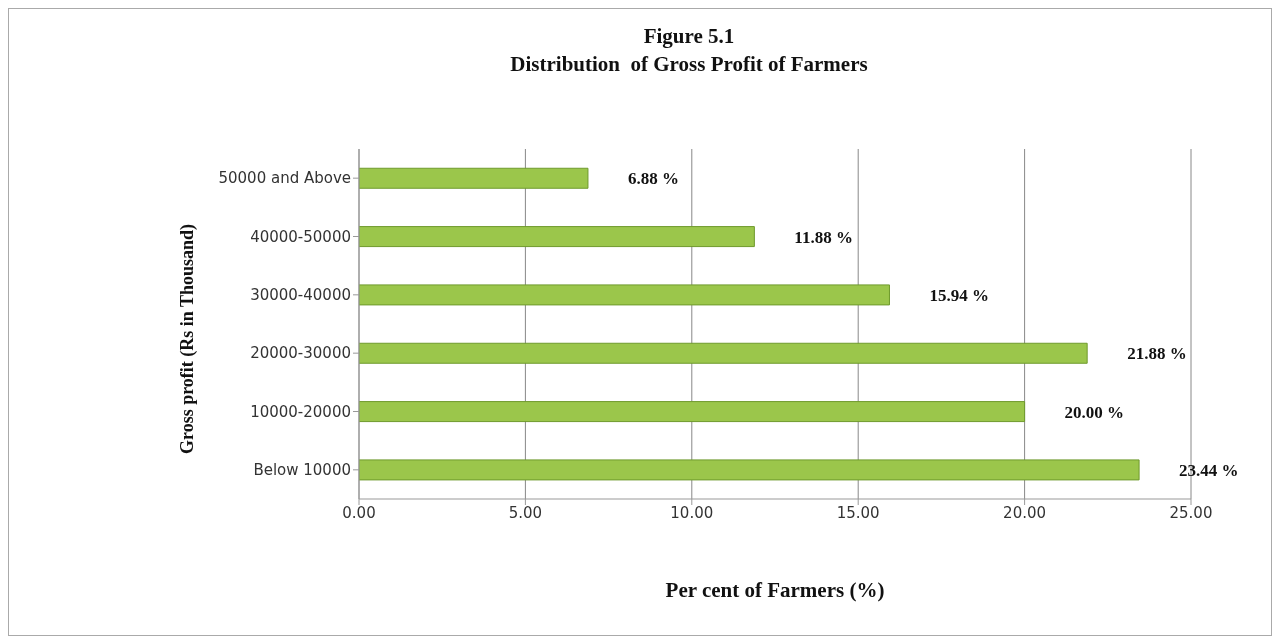 This screenshot has height=636, width=1274. Describe the element at coordinates (525, 512) in the screenshot. I see `x-tick-label: 5.00` at that location.